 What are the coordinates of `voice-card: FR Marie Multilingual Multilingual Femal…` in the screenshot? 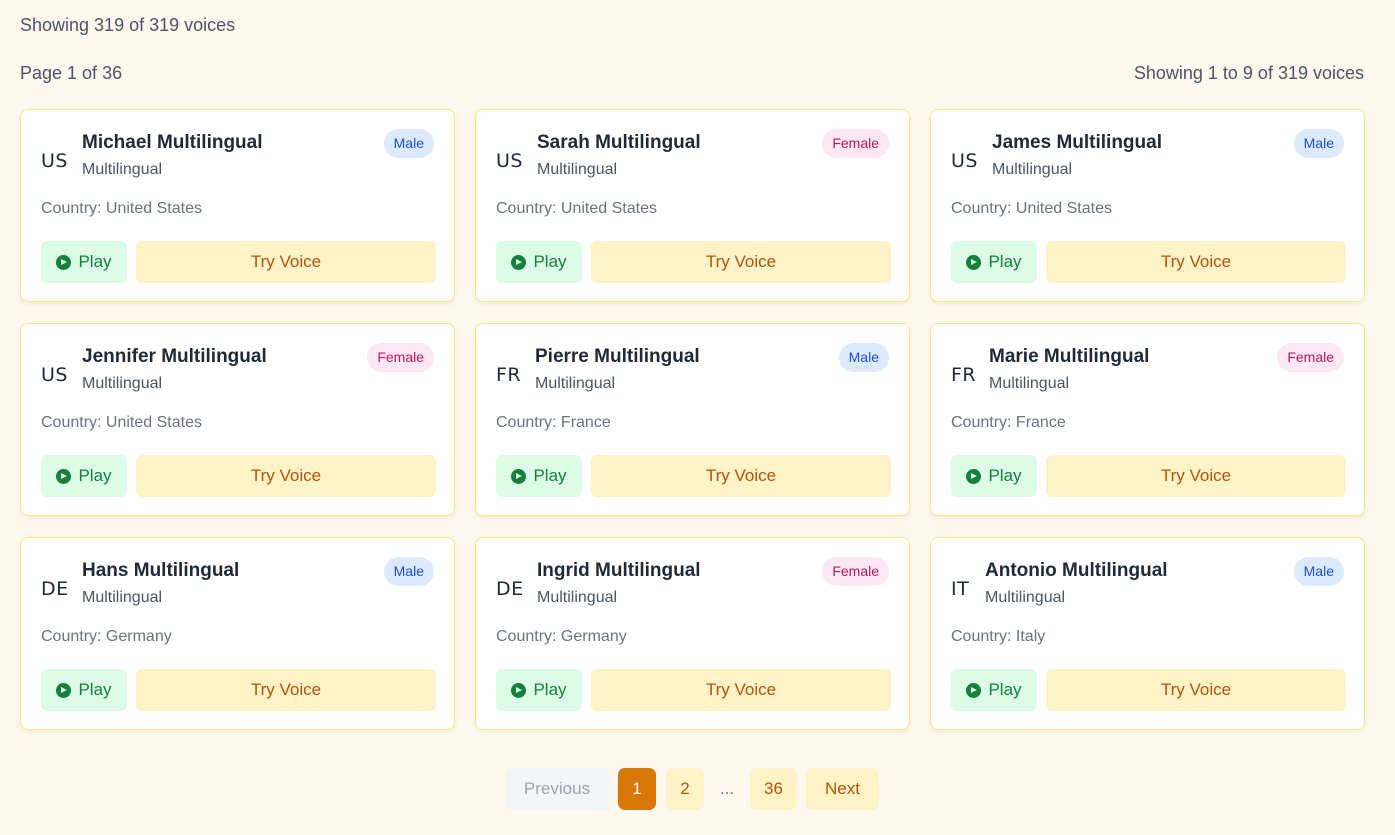 It's located at (1147, 419).